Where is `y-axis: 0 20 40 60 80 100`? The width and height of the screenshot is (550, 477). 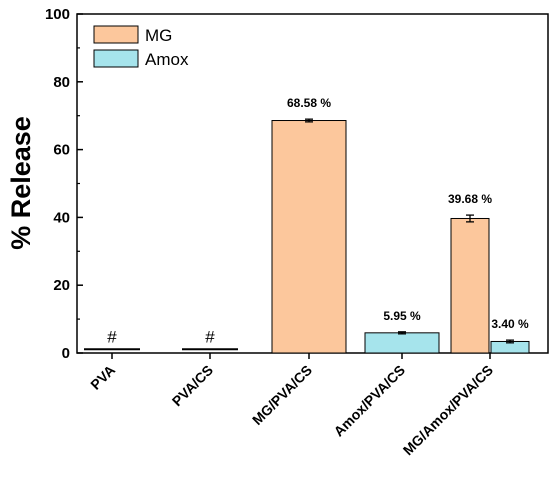
y-axis: 0 20 40 60 80 100 is located at coordinates (64, 184).